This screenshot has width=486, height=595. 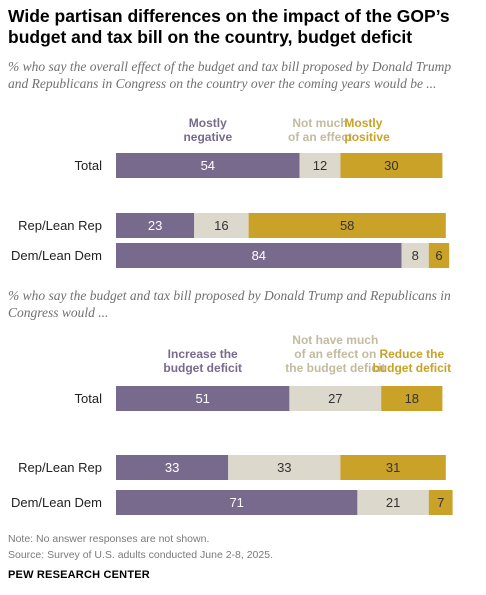 I want to click on data-label-rep-lean-rep-not-much-of-an-effect: 16, so click(x=221, y=225).